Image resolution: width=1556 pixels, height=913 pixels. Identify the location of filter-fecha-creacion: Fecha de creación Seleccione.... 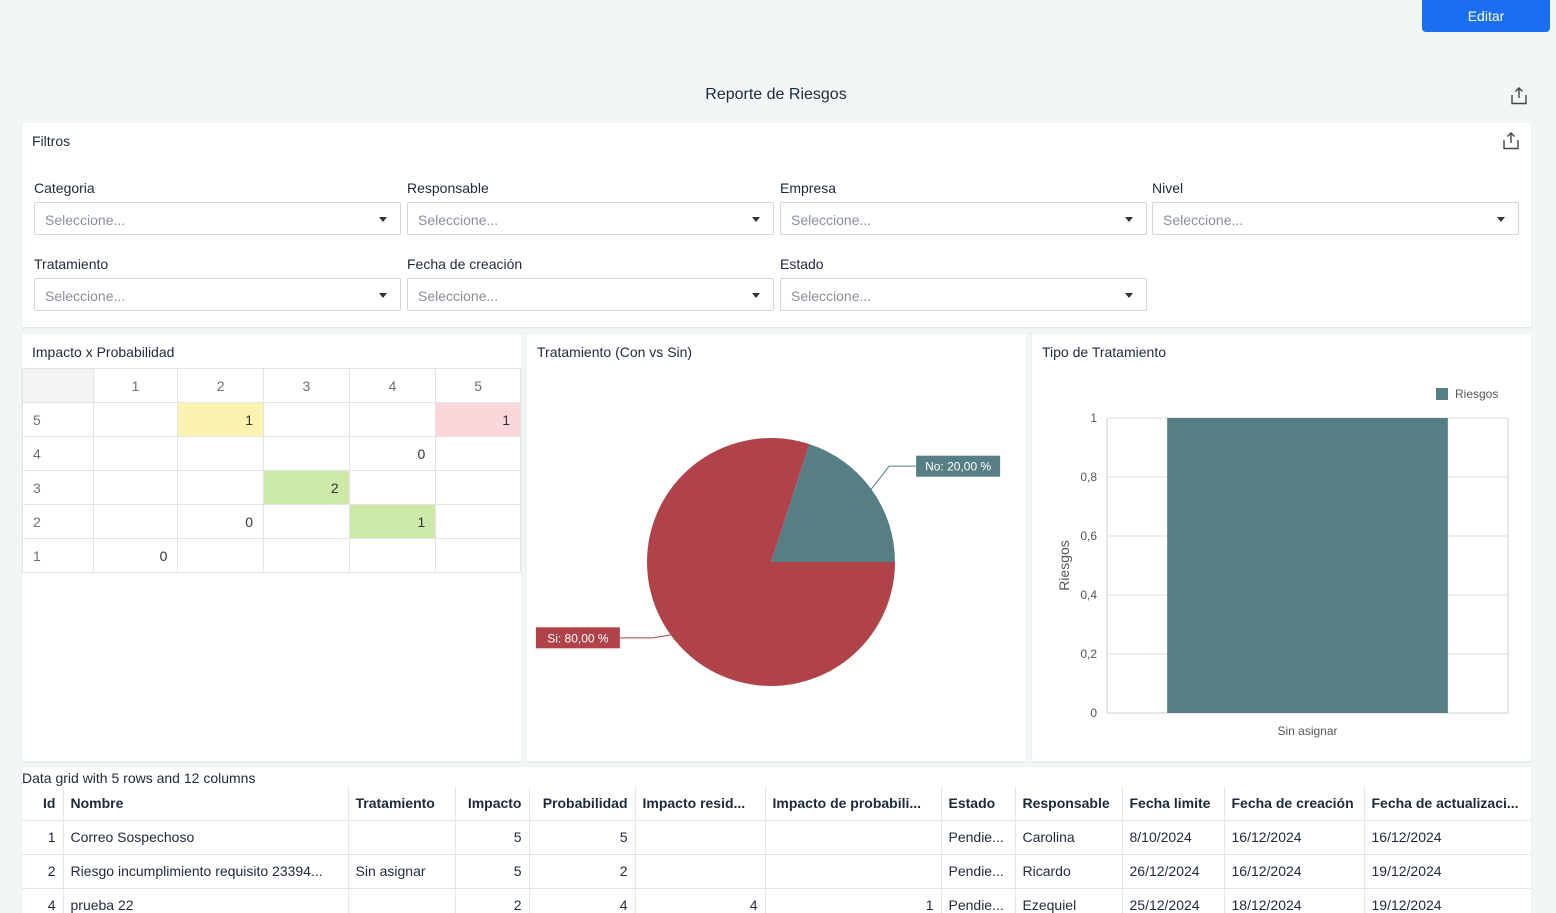
(590, 283).